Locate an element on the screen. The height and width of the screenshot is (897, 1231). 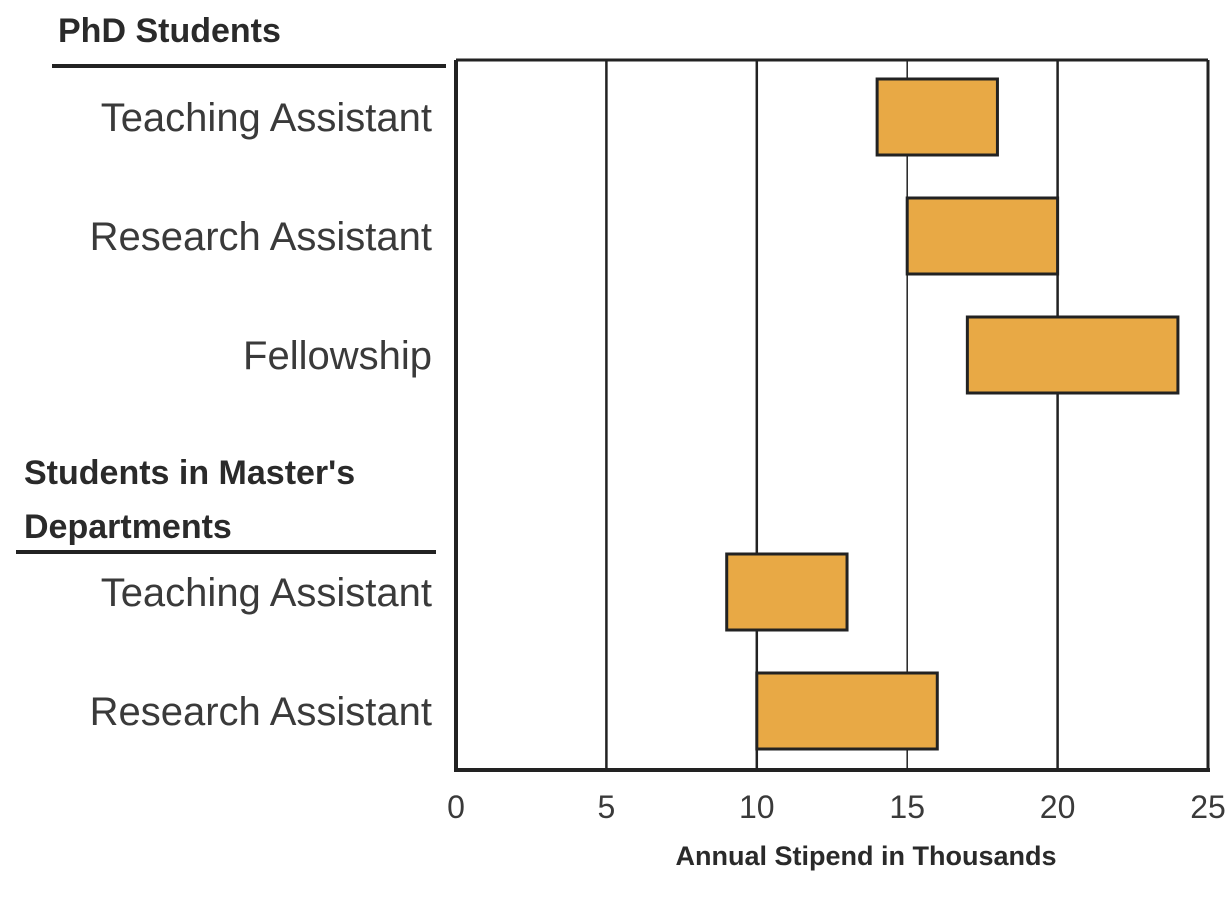
x-tick-label-10: 10 is located at coordinates (757, 807).